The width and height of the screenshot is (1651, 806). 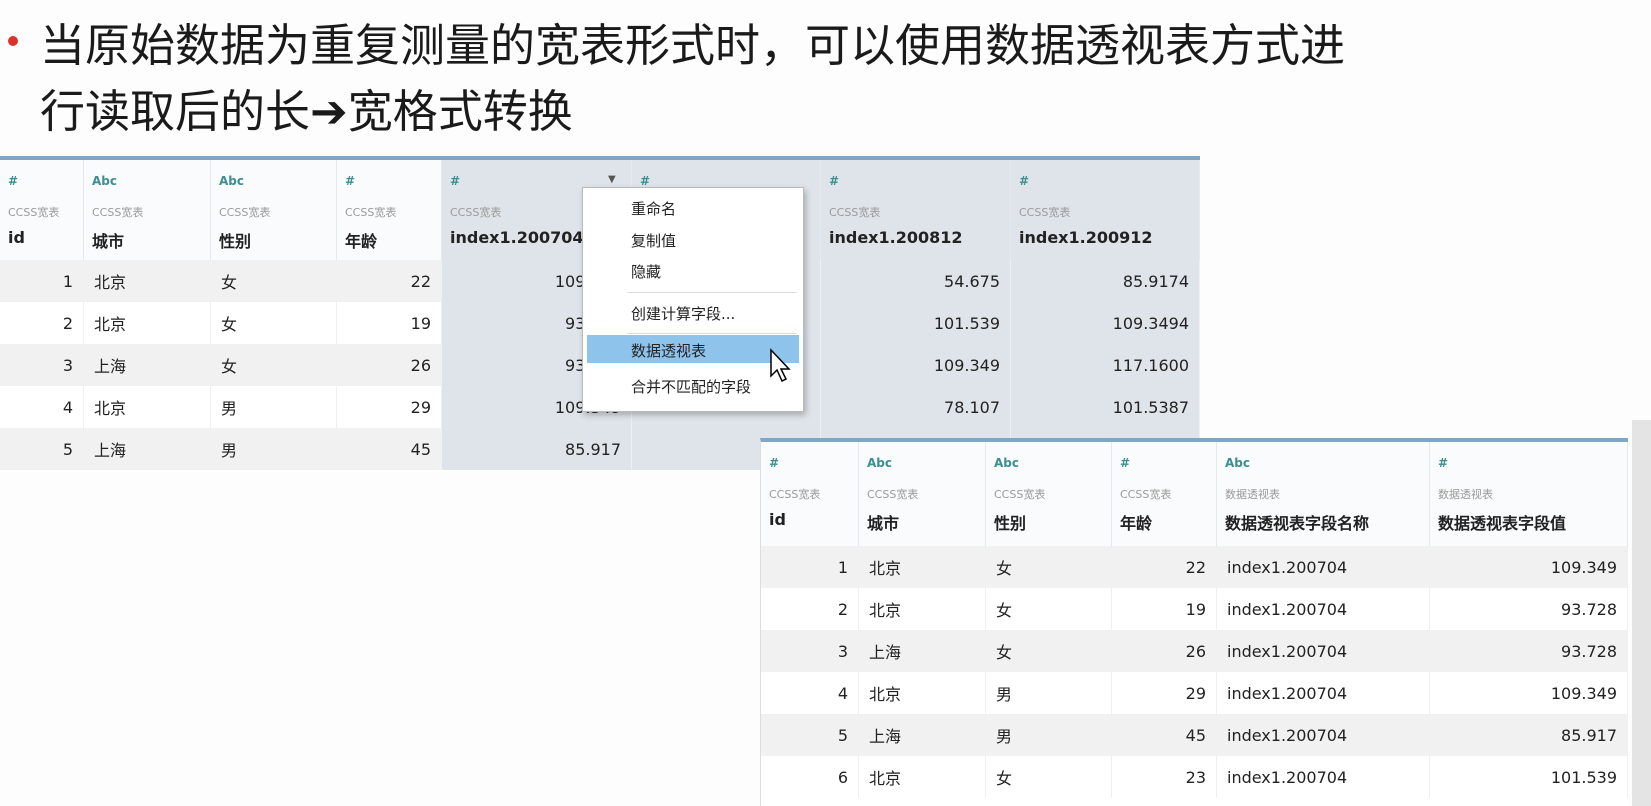 What do you see at coordinates (1164, 609) in the screenshot?
I see `table-cell: 19` at bounding box center [1164, 609].